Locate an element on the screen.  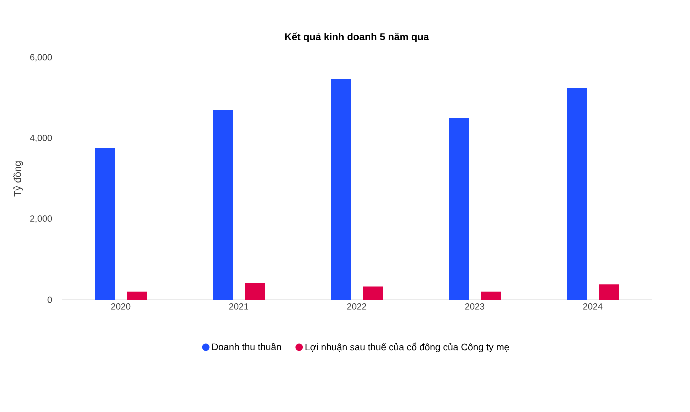
legend-label: Lợi nhuận sau thuế của cổ đông của Công ty mẹ is located at coordinates (408, 347).